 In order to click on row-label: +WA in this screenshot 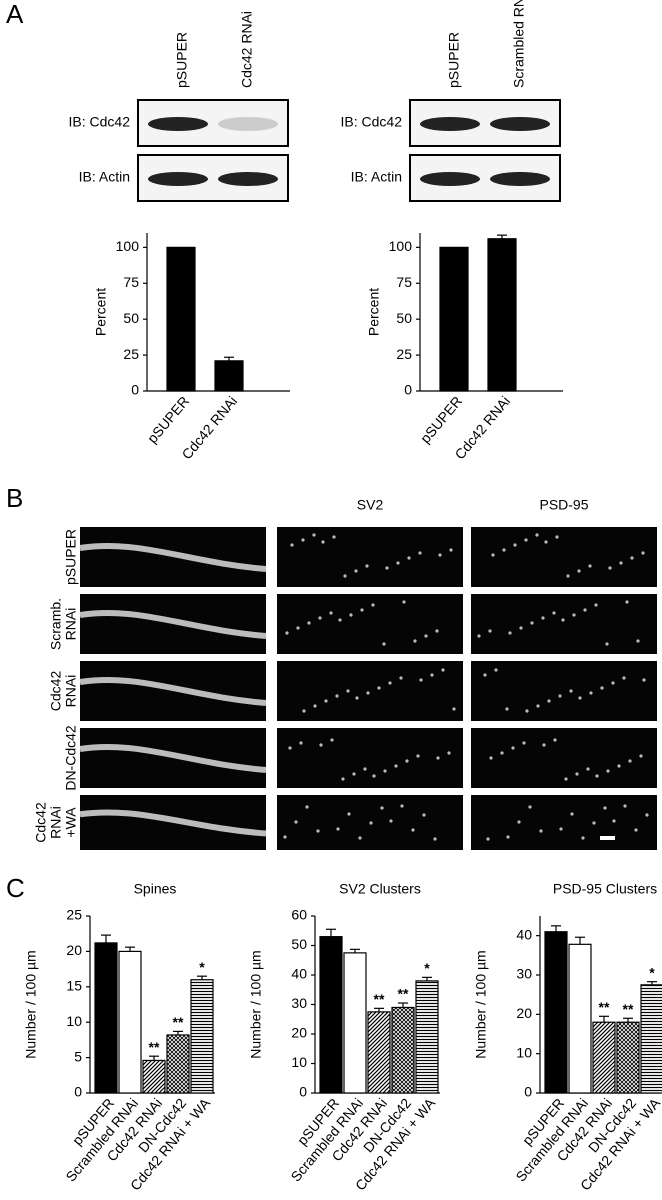, I will do `click(71, 822)`.